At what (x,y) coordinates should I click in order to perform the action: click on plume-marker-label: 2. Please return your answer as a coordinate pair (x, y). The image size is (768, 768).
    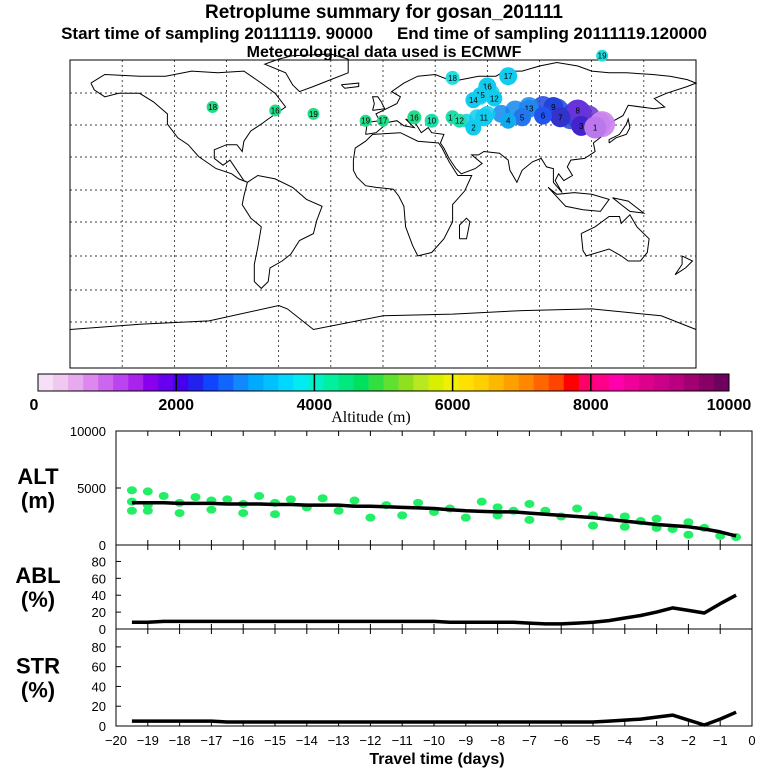
    Looking at the image, I should click on (473, 128).